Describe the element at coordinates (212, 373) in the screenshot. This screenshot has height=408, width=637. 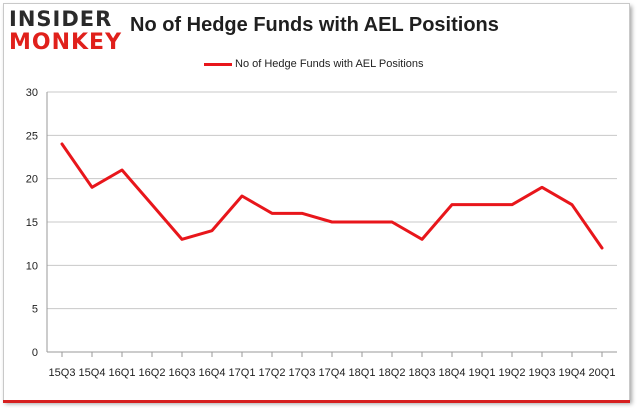
I see `x-tick-label: 16Q4` at that location.